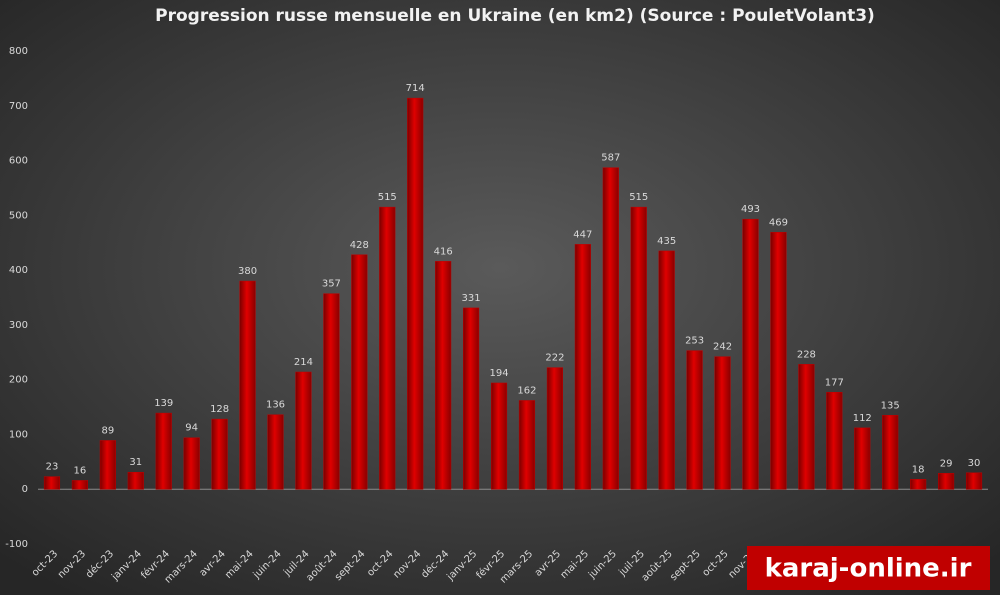 The height and width of the screenshot is (595, 1000). Describe the element at coordinates (163, 403) in the screenshot. I see `data-label: 139` at that location.